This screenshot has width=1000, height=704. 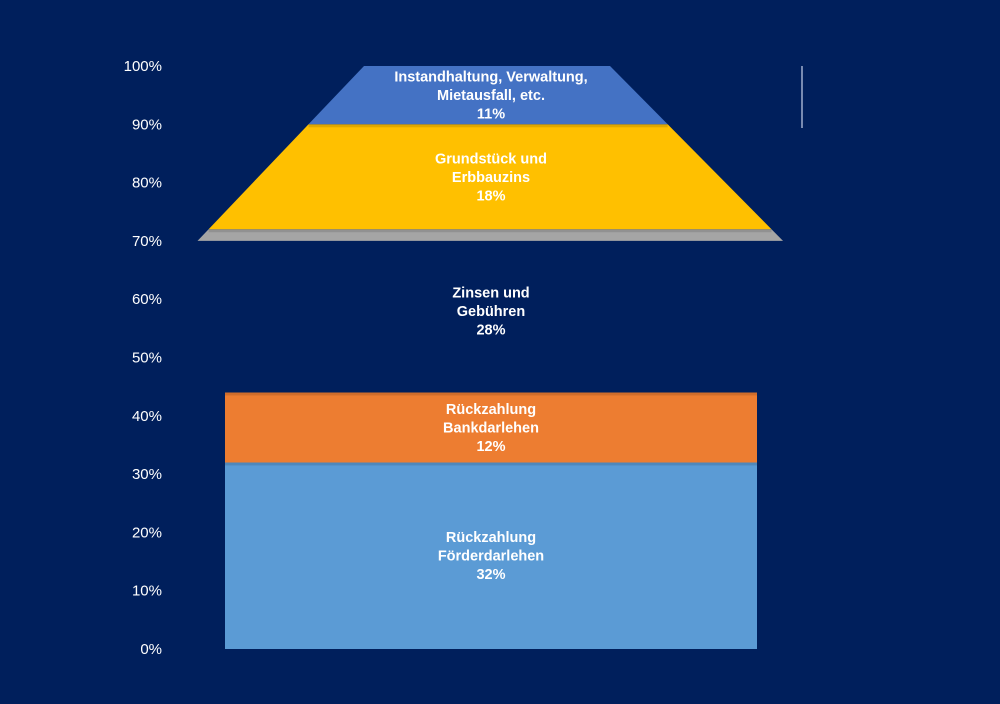 I want to click on segment-name-label: Mietausfall, etc., so click(x=491, y=96).